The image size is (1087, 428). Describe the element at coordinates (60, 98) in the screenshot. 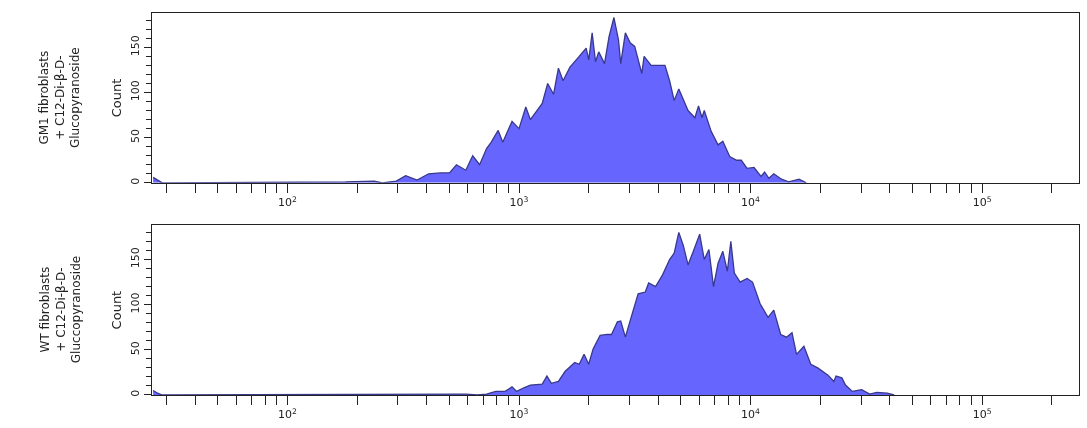

I see `text: GM1 fibroblasts + C12-Di-β-D- Glucopyranoside` at that location.